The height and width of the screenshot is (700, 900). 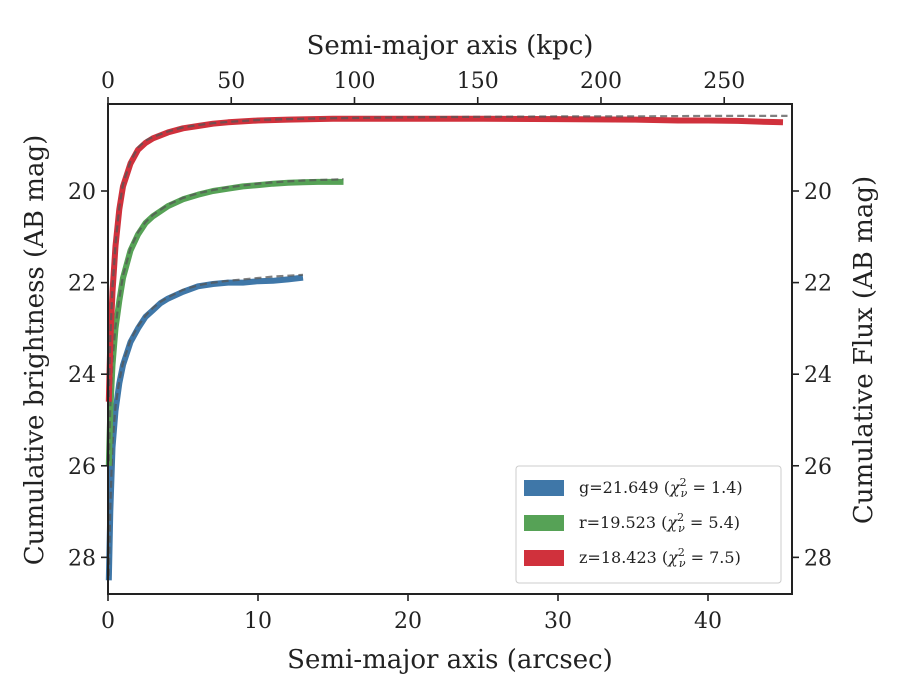 I want to click on y-axis-title: Cumulative brightness (AB mag), so click(x=35, y=350).